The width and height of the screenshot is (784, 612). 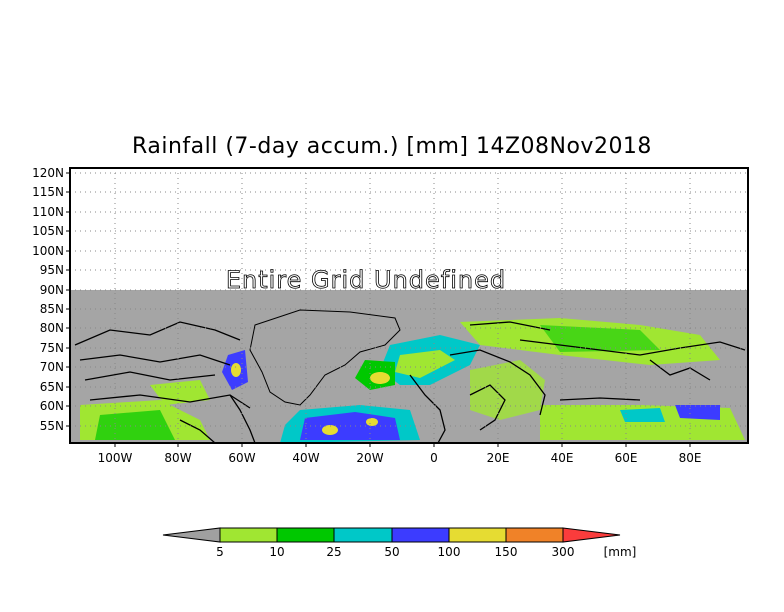 What do you see at coordinates (52, 328) in the screenshot?
I see `lat-label: 80N` at bounding box center [52, 328].